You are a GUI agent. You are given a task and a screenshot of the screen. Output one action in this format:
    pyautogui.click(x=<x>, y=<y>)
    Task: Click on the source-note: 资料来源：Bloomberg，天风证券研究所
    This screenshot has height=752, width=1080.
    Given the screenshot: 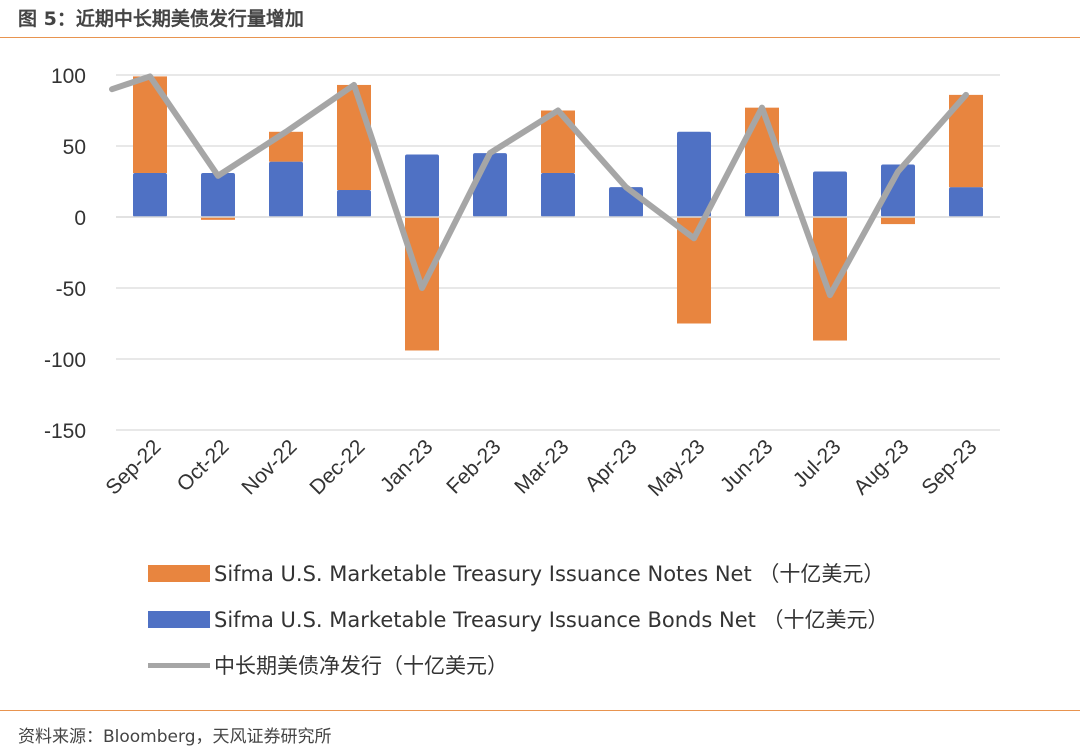 What is the action you would take?
    pyautogui.click(x=175, y=737)
    